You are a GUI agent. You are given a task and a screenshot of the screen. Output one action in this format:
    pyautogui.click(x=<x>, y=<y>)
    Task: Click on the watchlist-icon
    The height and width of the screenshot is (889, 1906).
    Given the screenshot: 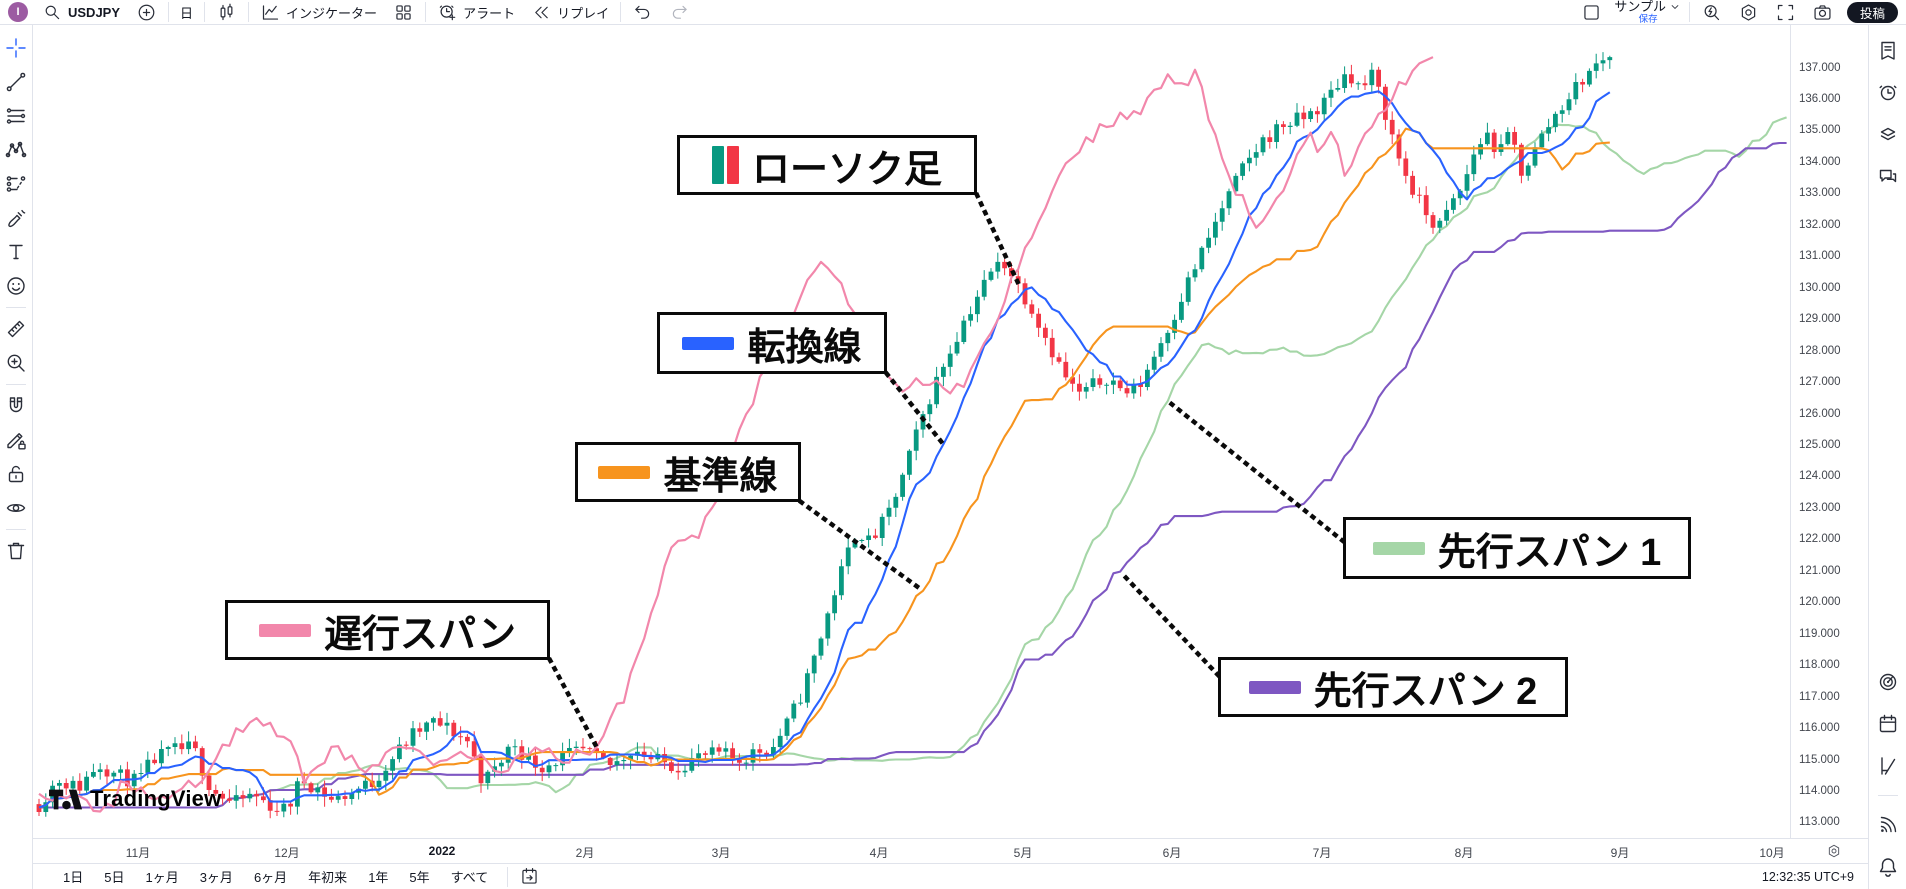 What is the action you would take?
    pyautogui.click(x=1888, y=51)
    